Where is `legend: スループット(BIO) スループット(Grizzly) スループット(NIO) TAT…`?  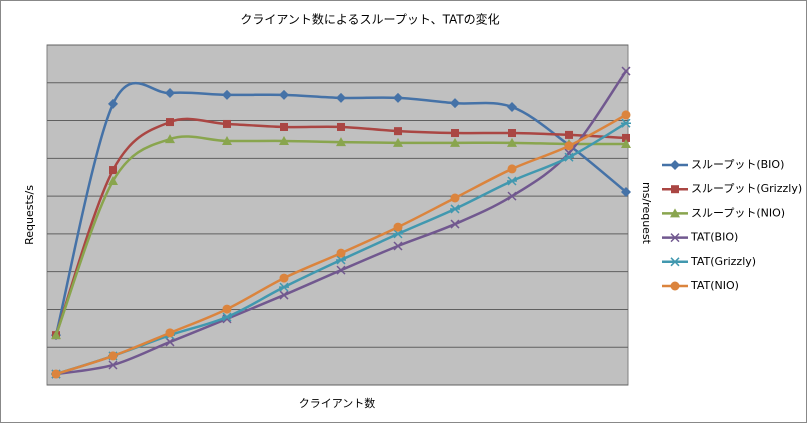 legend: スループット(BIO) スループット(Grizzly) スループット(NIO) TAT… is located at coordinates (732, 225).